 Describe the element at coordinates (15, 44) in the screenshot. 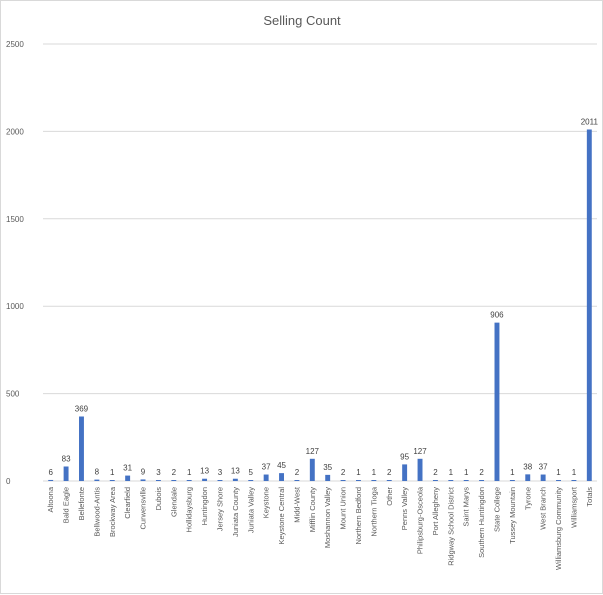

I see `y-tick-label: 2500` at that location.